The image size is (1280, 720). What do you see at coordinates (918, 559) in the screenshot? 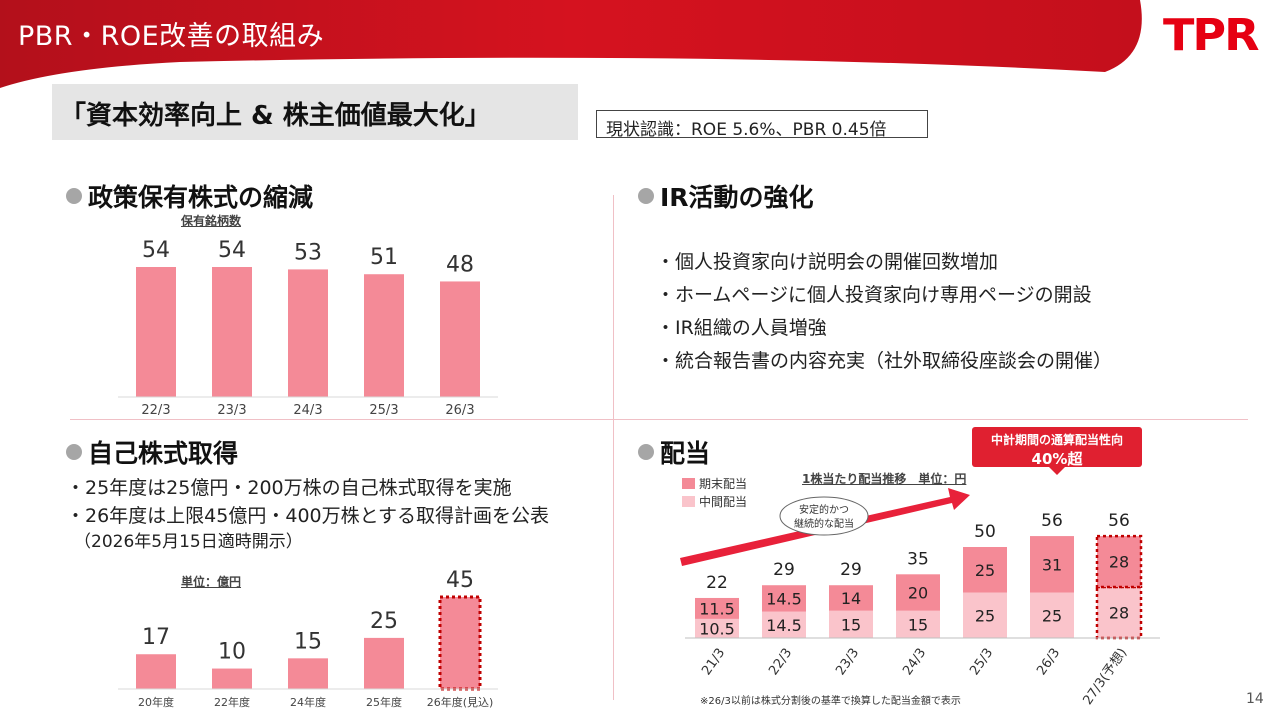
I see `total-value-label: 35` at bounding box center [918, 559].